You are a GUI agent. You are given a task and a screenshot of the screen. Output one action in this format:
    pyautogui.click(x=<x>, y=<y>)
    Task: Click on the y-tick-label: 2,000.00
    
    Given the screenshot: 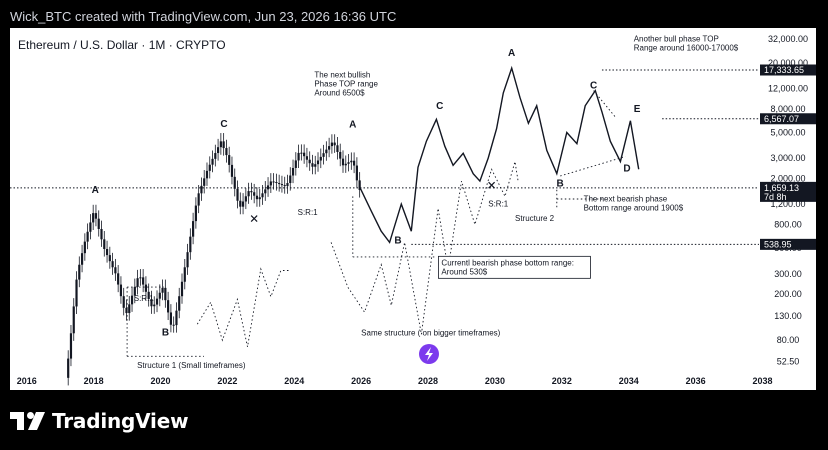 What is the action you would take?
    pyautogui.click(x=787, y=178)
    